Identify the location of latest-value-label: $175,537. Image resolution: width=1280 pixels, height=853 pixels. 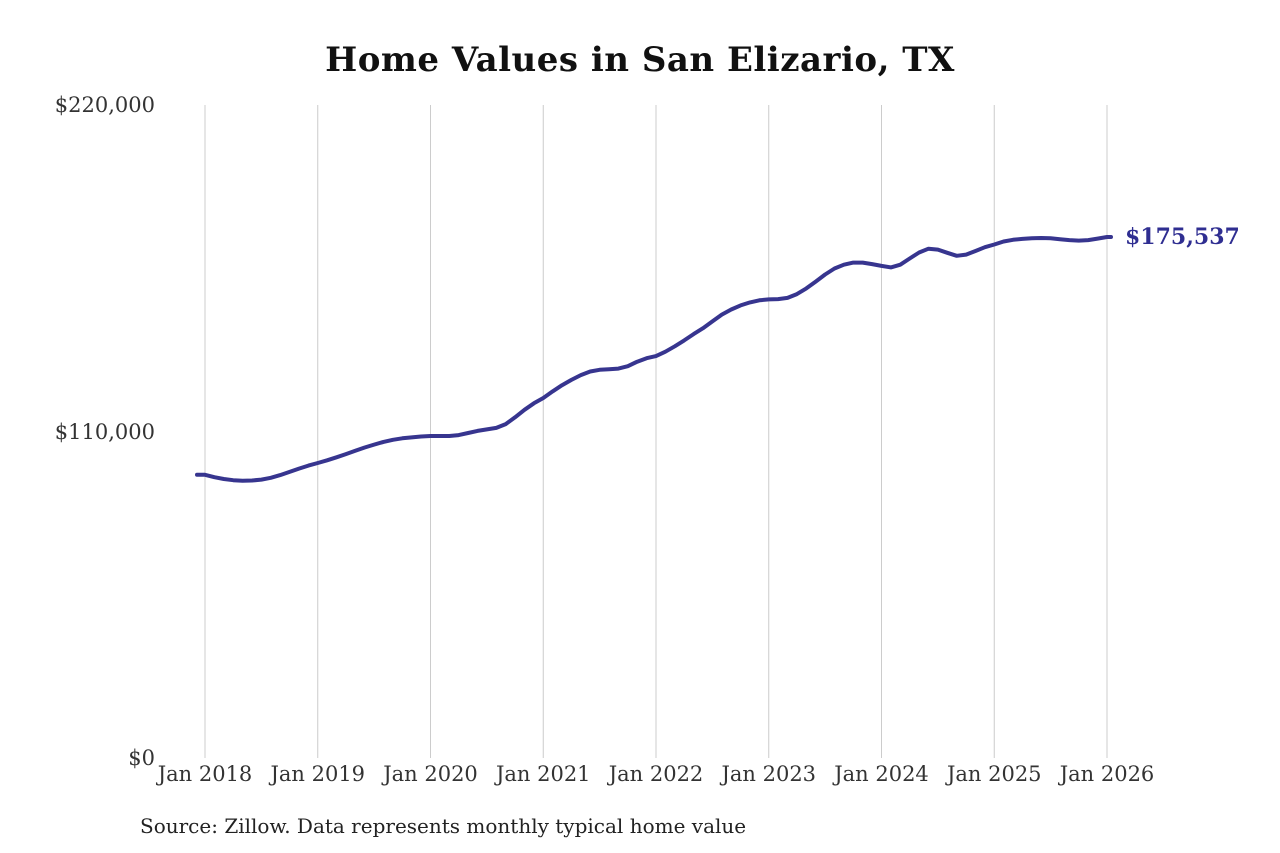
(1182, 236).